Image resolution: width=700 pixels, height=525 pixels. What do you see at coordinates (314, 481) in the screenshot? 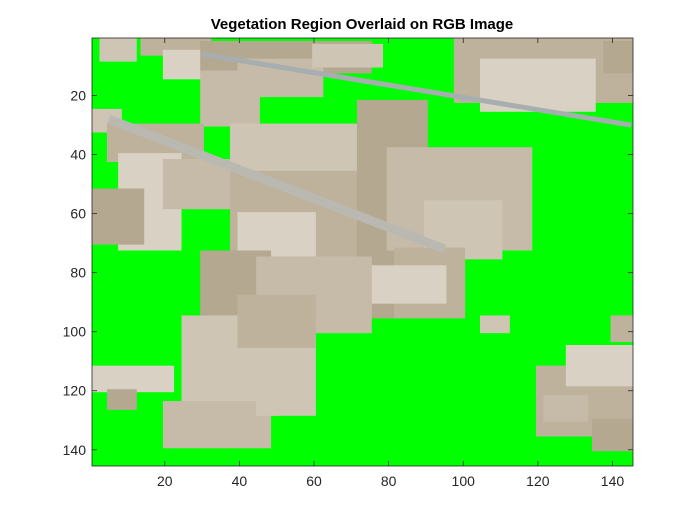
I see `x-tick-label: 60` at bounding box center [314, 481].